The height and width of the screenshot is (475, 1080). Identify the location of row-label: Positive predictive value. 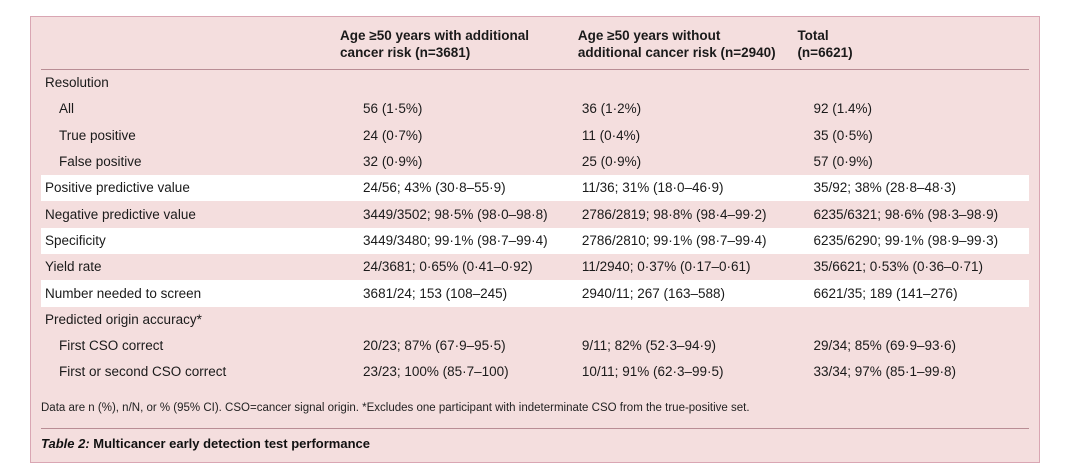
(189, 188).